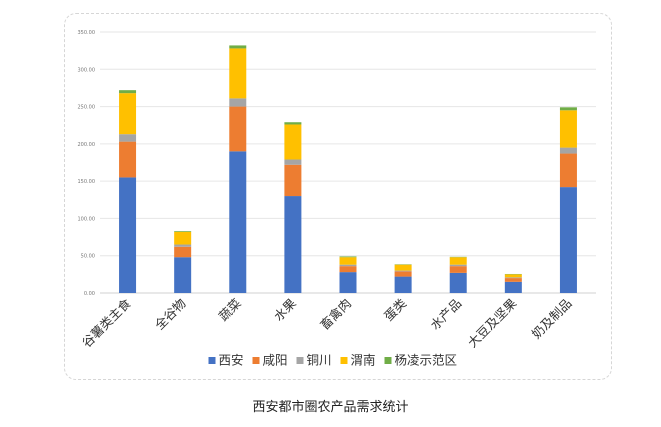 The height and width of the screenshot is (427, 661). Describe the element at coordinates (335, 314) in the screenshot. I see `x-tick-label: 畜禽肉` at that location.